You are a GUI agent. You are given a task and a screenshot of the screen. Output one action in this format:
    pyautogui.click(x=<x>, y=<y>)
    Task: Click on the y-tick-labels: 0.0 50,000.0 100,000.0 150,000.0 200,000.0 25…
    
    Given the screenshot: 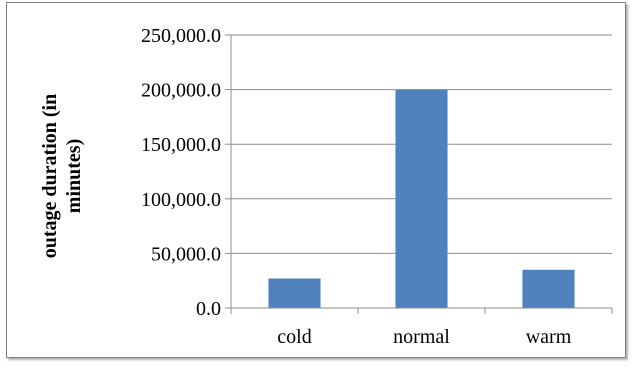 What is the action you would take?
    pyautogui.click(x=181, y=172)
    